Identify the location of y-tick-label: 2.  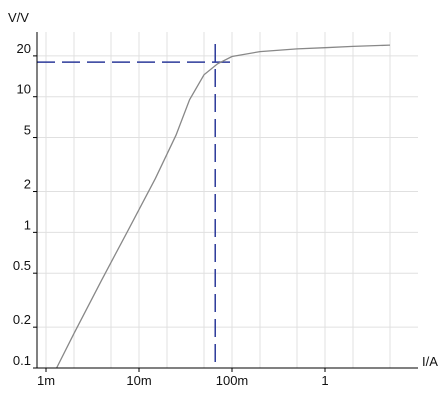
(27, 184).